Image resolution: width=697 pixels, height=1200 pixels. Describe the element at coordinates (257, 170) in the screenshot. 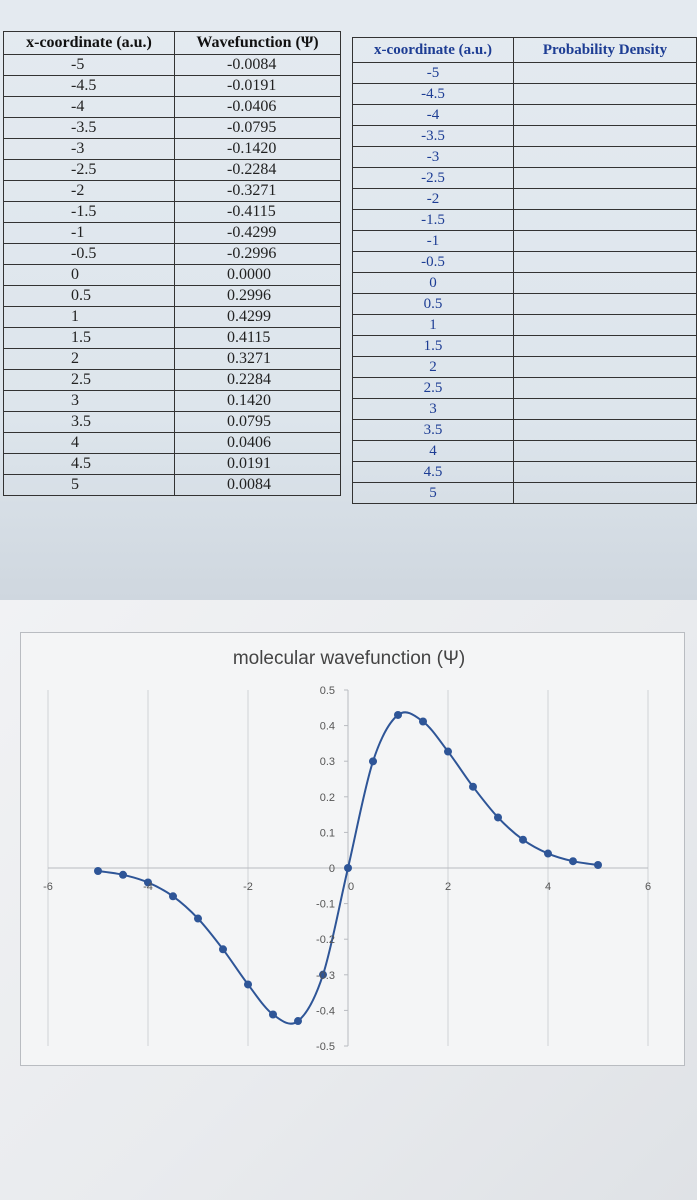

I see `wavefunction-cell: -0.2284` at that location.